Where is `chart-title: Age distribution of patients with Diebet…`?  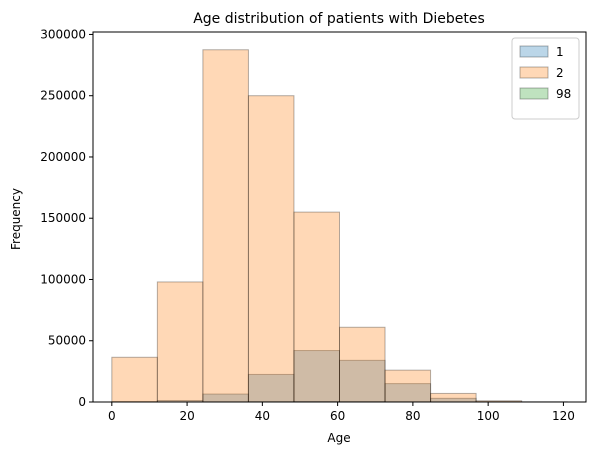
chart-title: Age distribution of patients with Diebet… is located at coordinates (339, 19).